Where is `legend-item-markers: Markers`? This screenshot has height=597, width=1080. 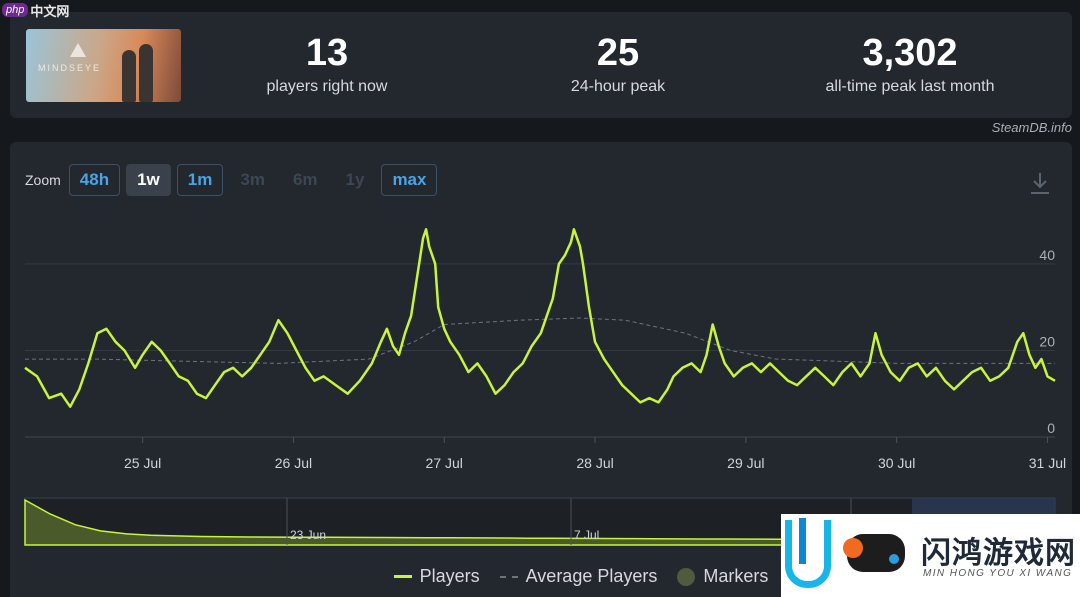 legend-item-markers: Markers is located at coordinates (722, 576).